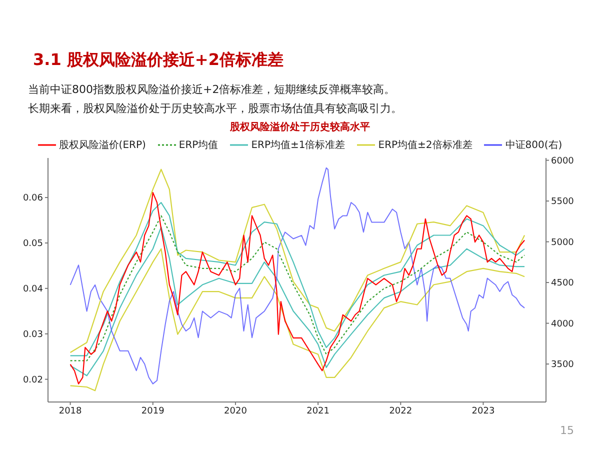  Describe the element at coordinates (567, 430) in the screenshot. I see `text: 15` at that location.